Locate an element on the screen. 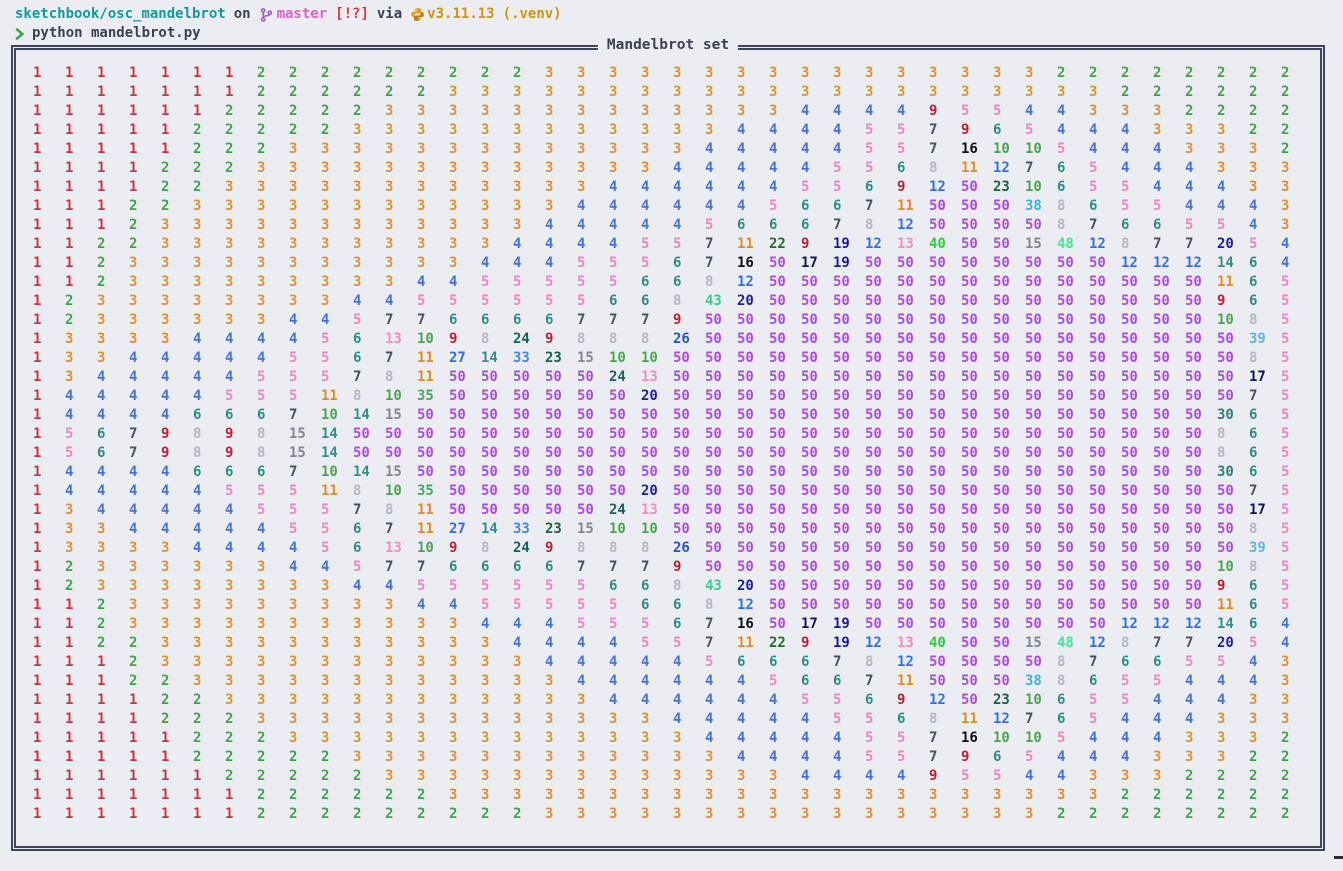  grid-cell: 48 is located at coordinates (1065, 643).